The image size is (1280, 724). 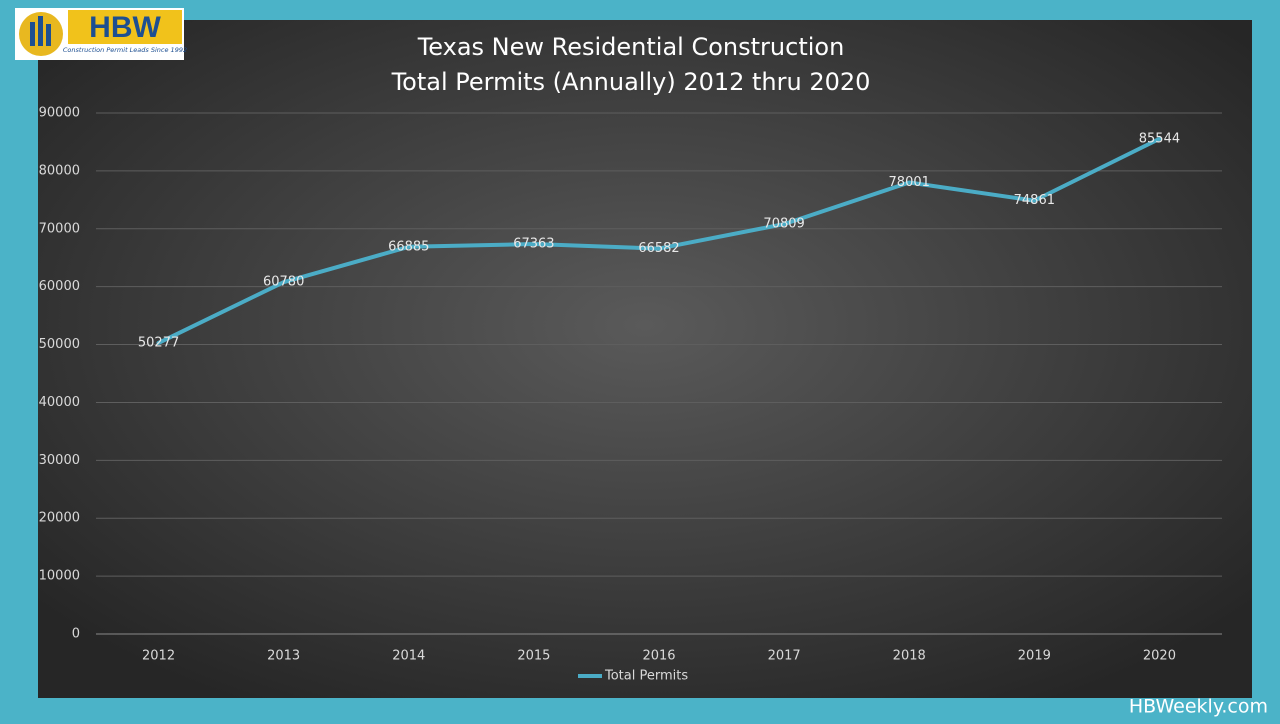 What do you see at coordinates (59, 113) in the screenshot?
I see `y-tick-label: 90000` at bounding box center [59, 113].